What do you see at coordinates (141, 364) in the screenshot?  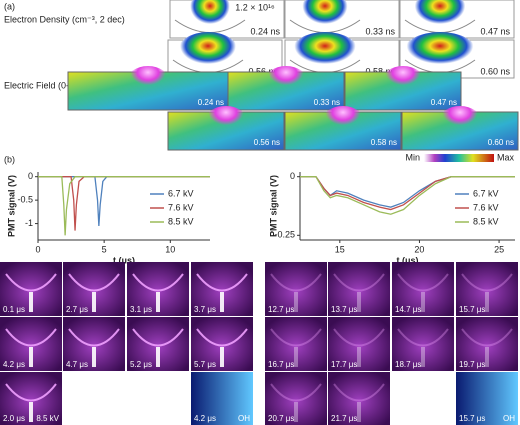 I see `time-label: 5.2 μs` at bounding box center [141, 364].